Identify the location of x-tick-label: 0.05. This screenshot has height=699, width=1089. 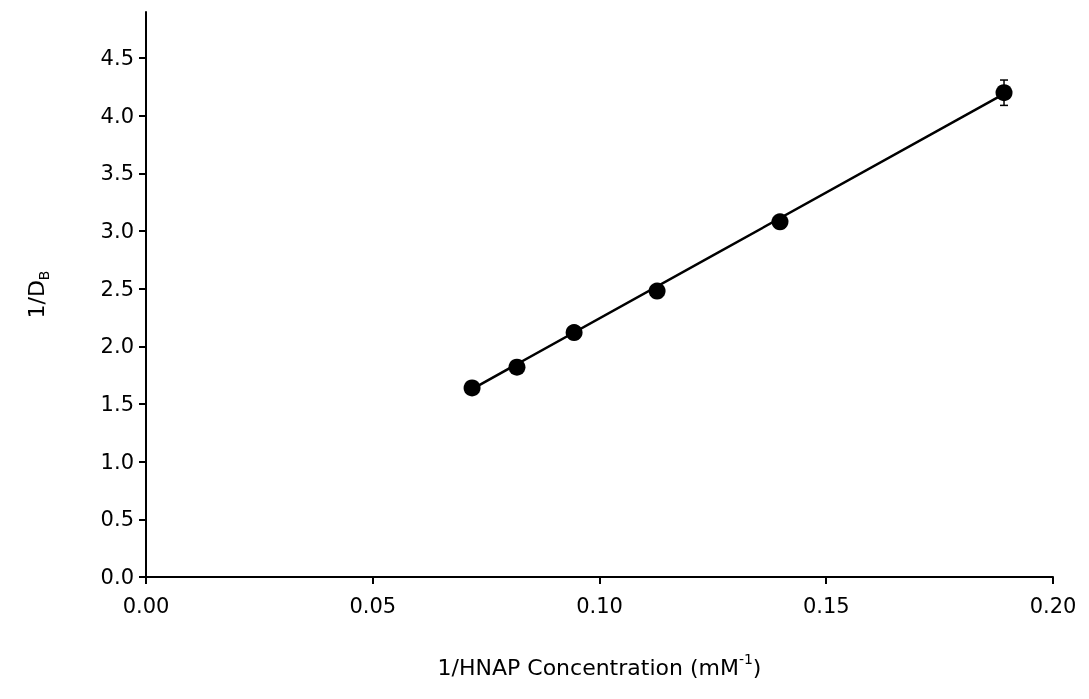
(373, 605).